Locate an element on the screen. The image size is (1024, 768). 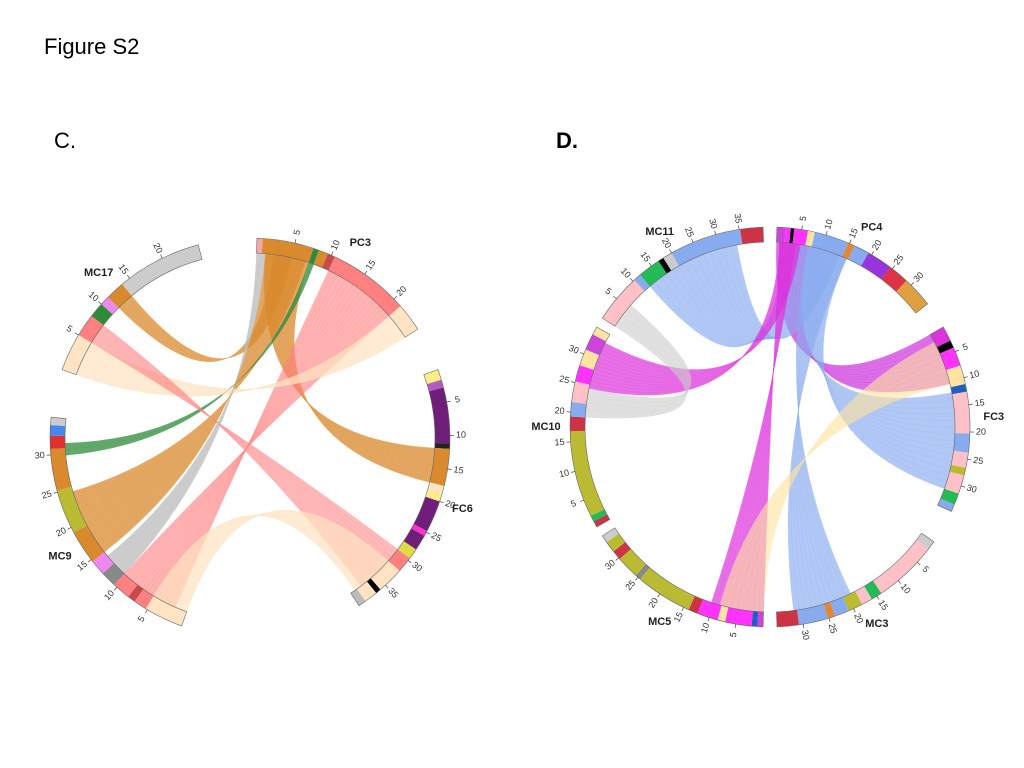
chromosome-mc5: 5 10 15 20 25 30 MC5 is located at coordinates (682, 582).